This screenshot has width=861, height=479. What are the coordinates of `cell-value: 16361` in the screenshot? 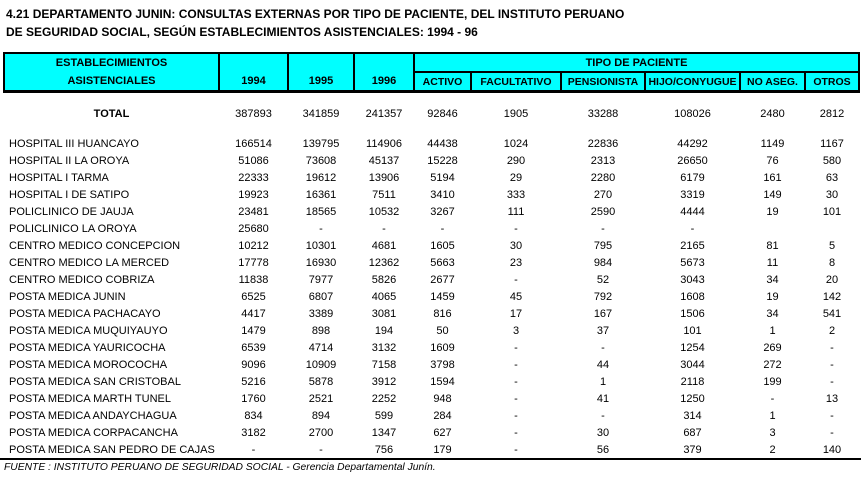 It's located at (321, 194).